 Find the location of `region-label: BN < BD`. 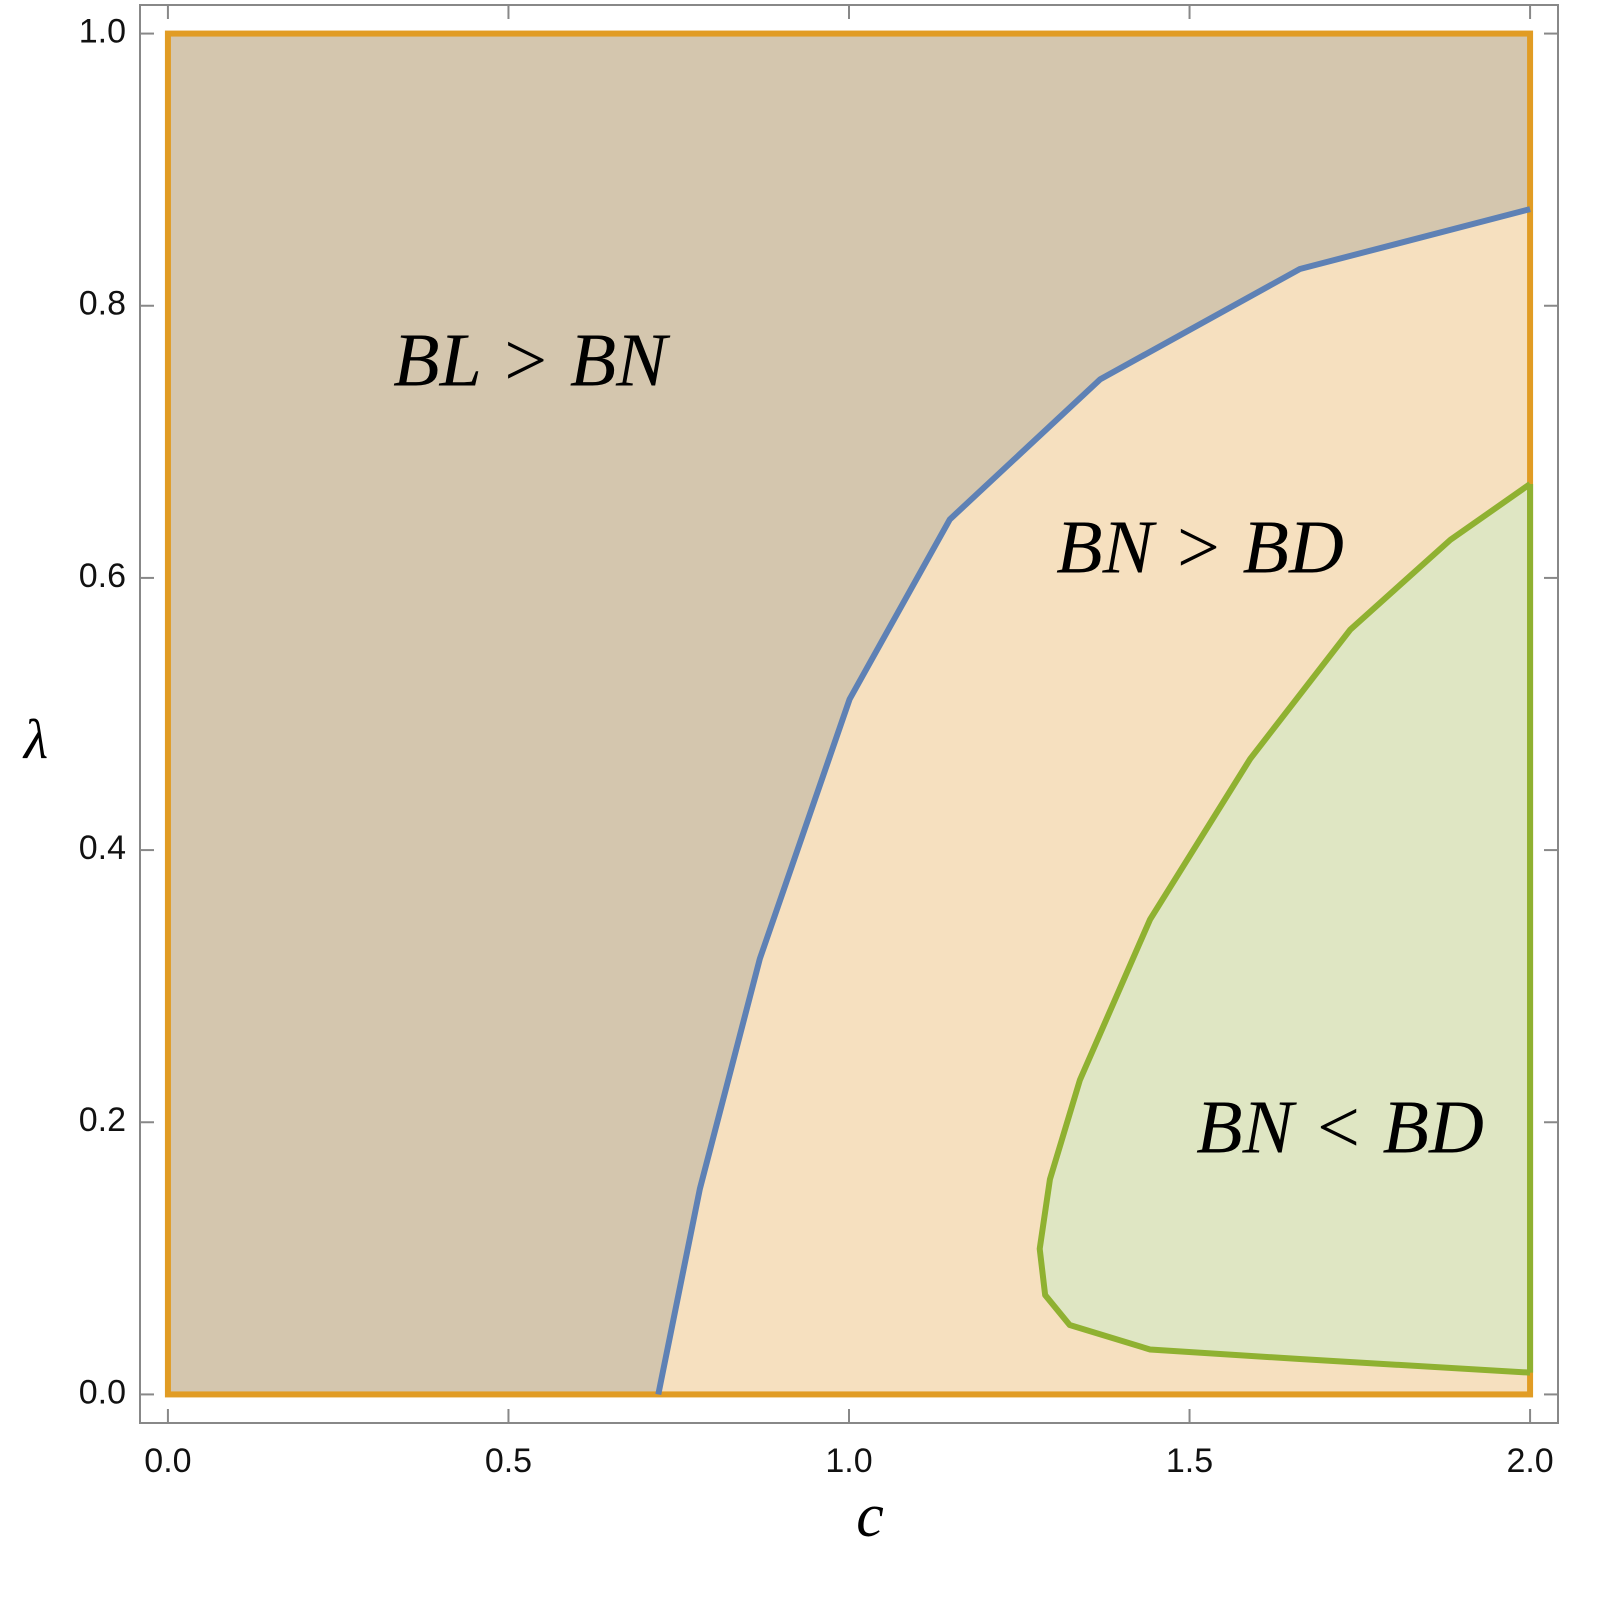

region-label: BN < BD is located at coordinates (1340, 1127).